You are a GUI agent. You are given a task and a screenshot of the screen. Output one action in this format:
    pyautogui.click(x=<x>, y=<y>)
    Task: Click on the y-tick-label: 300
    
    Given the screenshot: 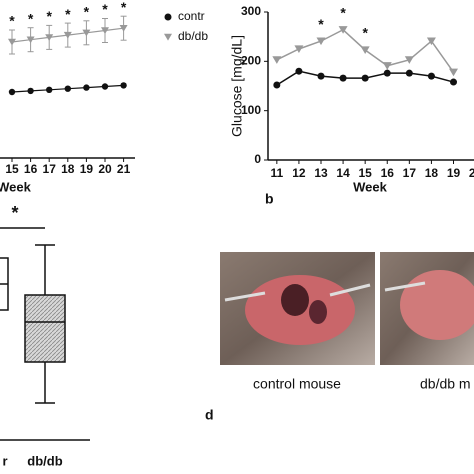 What is the action you would take?
    pyautogui.click(x=251, y=11)
    